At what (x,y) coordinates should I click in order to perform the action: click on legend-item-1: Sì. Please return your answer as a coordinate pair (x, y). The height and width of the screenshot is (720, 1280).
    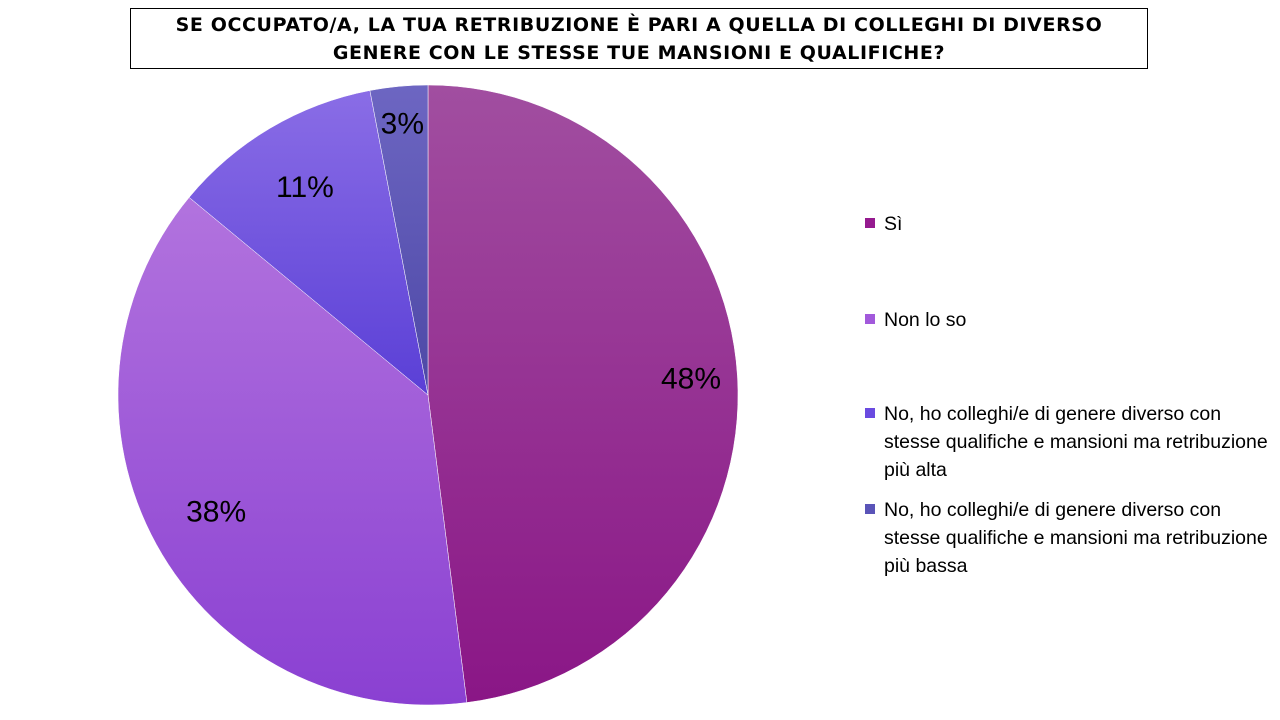
    Looking at the image, I should click on (1070, 224).